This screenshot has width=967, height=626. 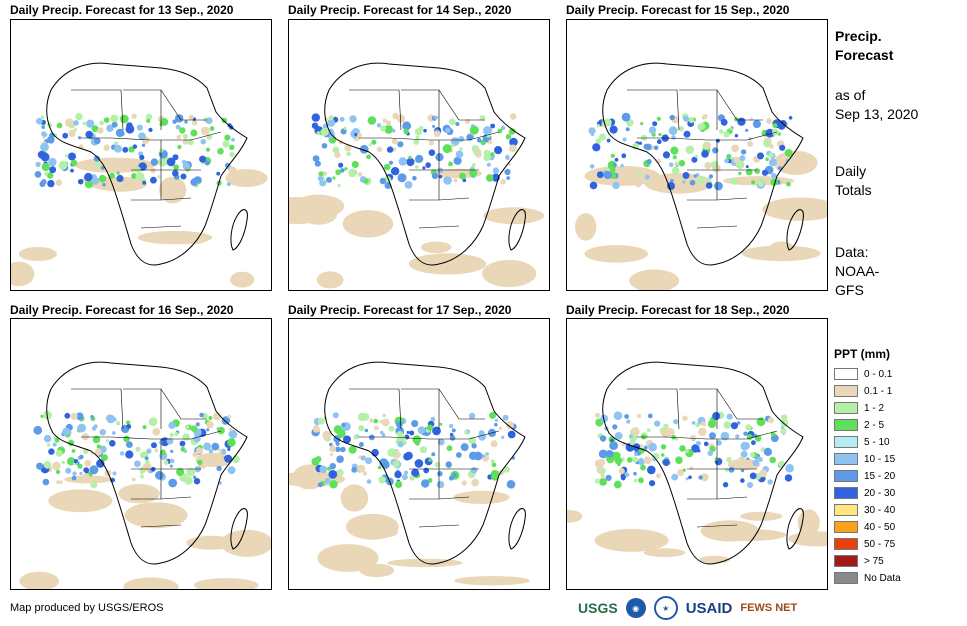 I want to click on panel-title: Daily Precip. Forecast for 17 Sep., 2020, so click(x=400, y=310).